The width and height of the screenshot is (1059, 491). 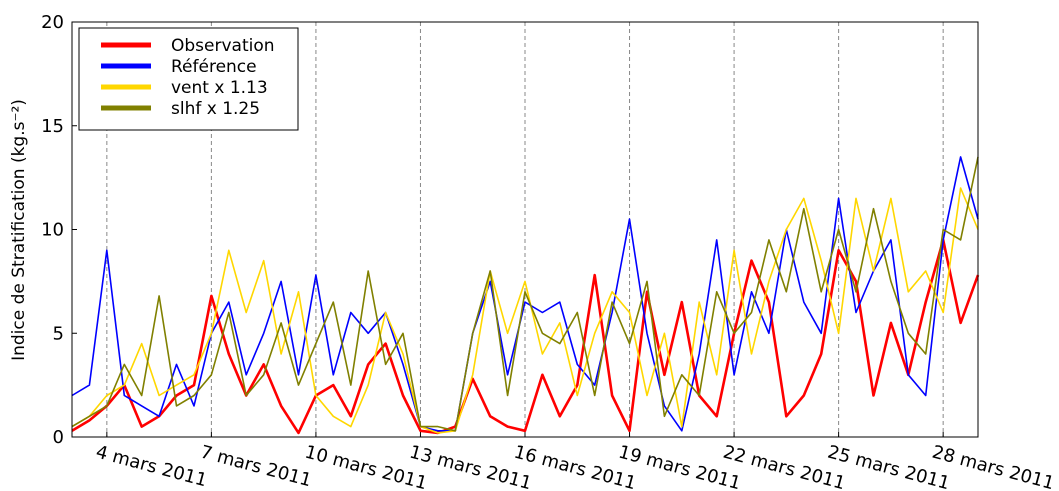 What do you see at coordinates (214, 67) in the screenshot?
I see `legend-label: Référence` at bounding box center [214, 67].